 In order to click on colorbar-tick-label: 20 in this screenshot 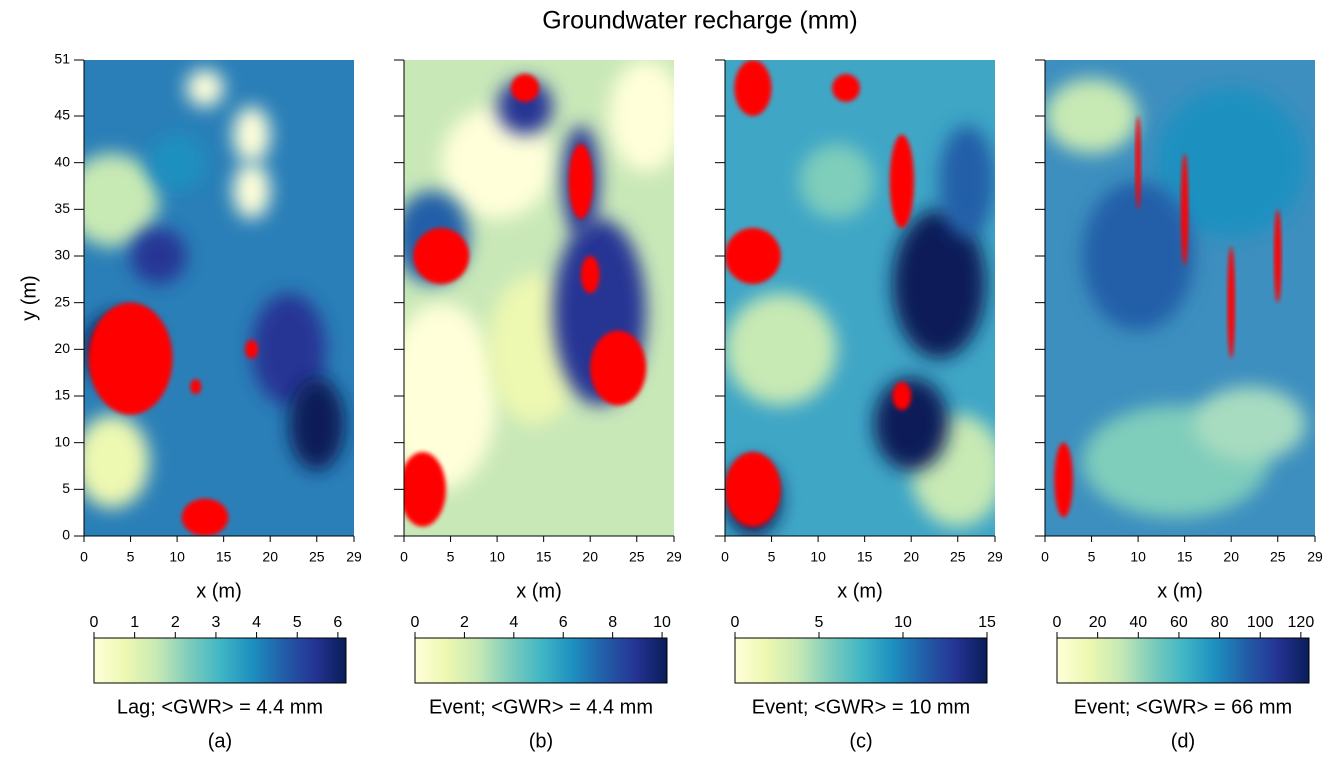, I will do `click(1098, 622)`.